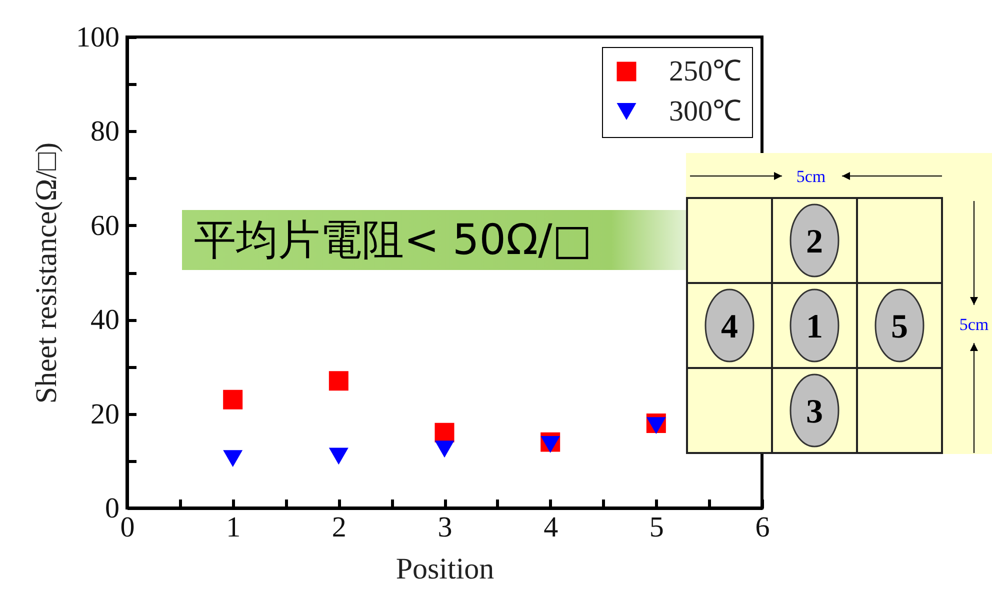  Describe the element at coordinates (656, 528) in the screenshot. I see `x-tick-label: 5` at that location.